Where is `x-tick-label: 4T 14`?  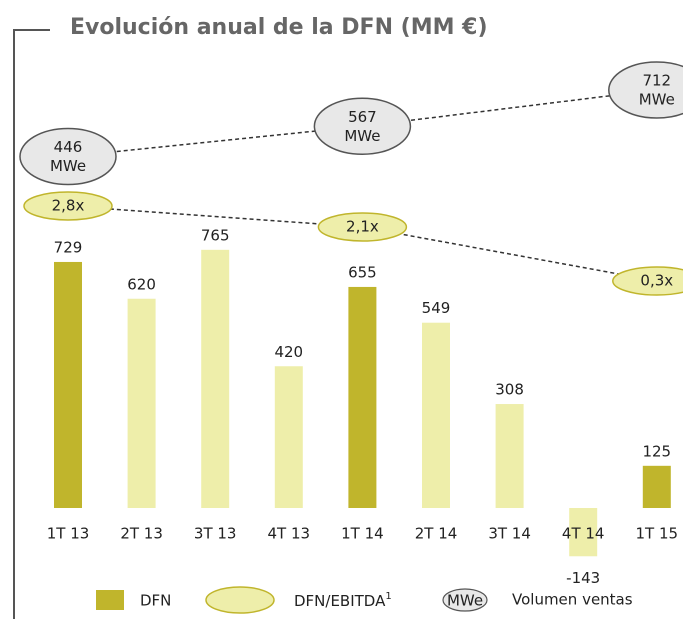
x-tick-label: 4T 14 is located at coordinates (583, 534).